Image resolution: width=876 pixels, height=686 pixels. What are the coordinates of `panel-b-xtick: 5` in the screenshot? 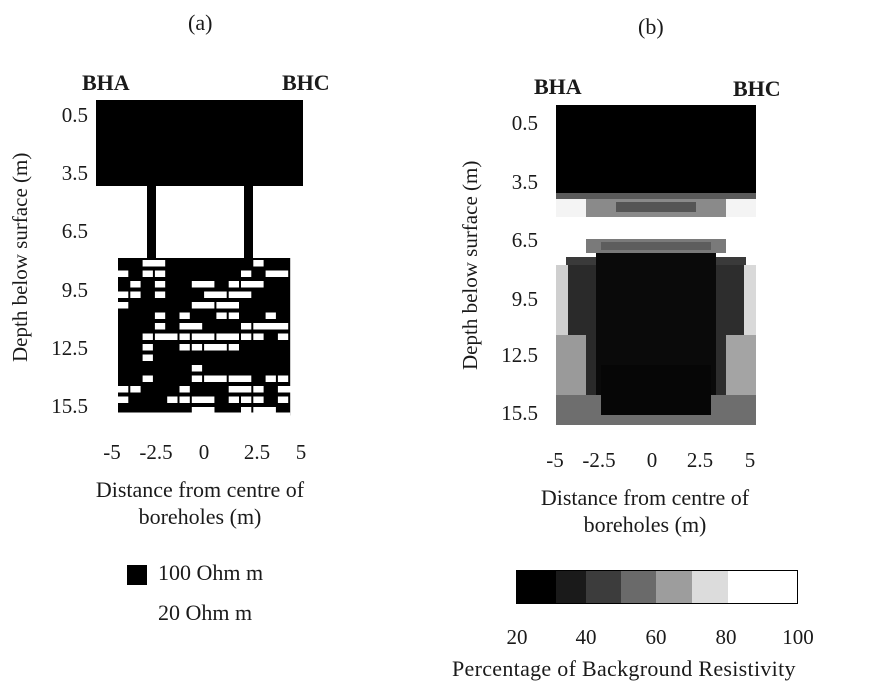 It's located at (750, 460).